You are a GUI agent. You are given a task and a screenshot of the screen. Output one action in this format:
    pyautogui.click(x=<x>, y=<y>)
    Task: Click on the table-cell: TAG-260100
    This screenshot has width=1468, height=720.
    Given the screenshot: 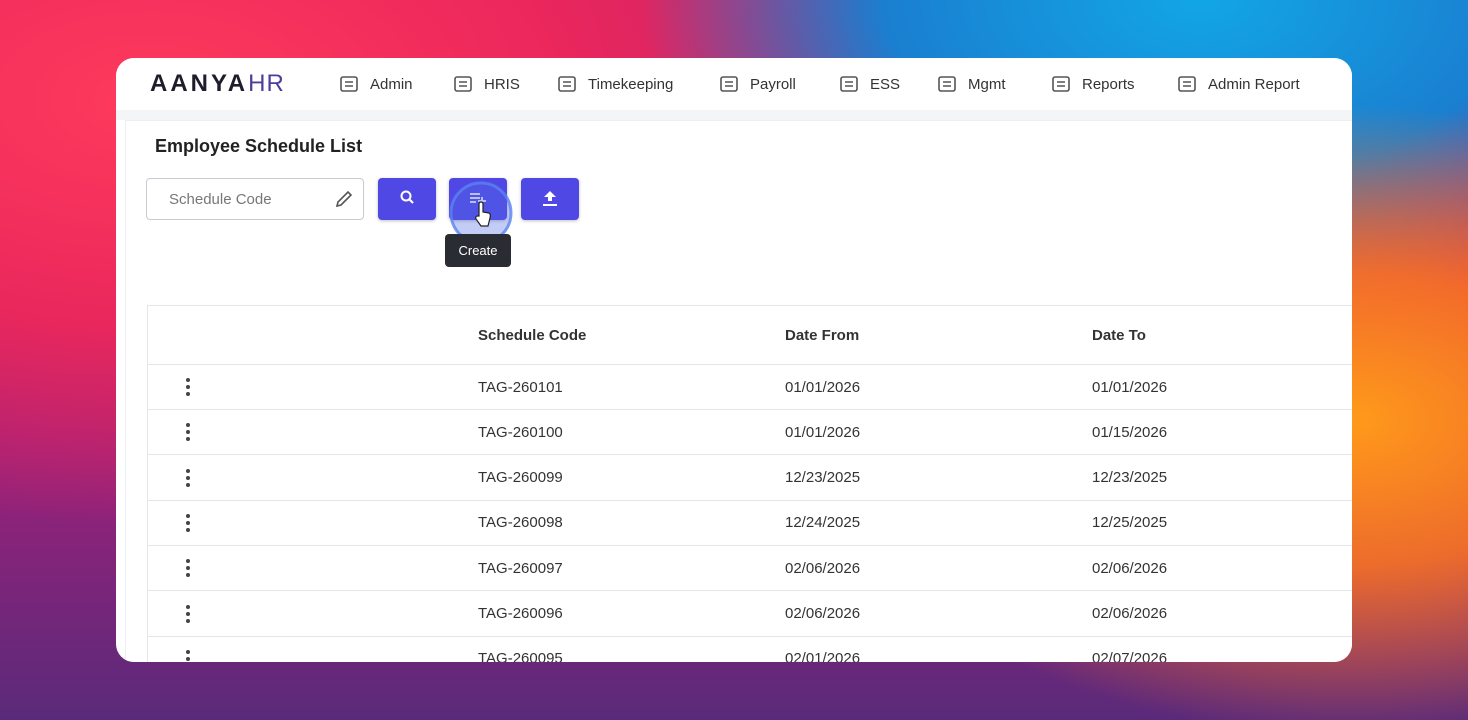 What is the action you would take?
    pyautogui.click(x=520, y=432)
    